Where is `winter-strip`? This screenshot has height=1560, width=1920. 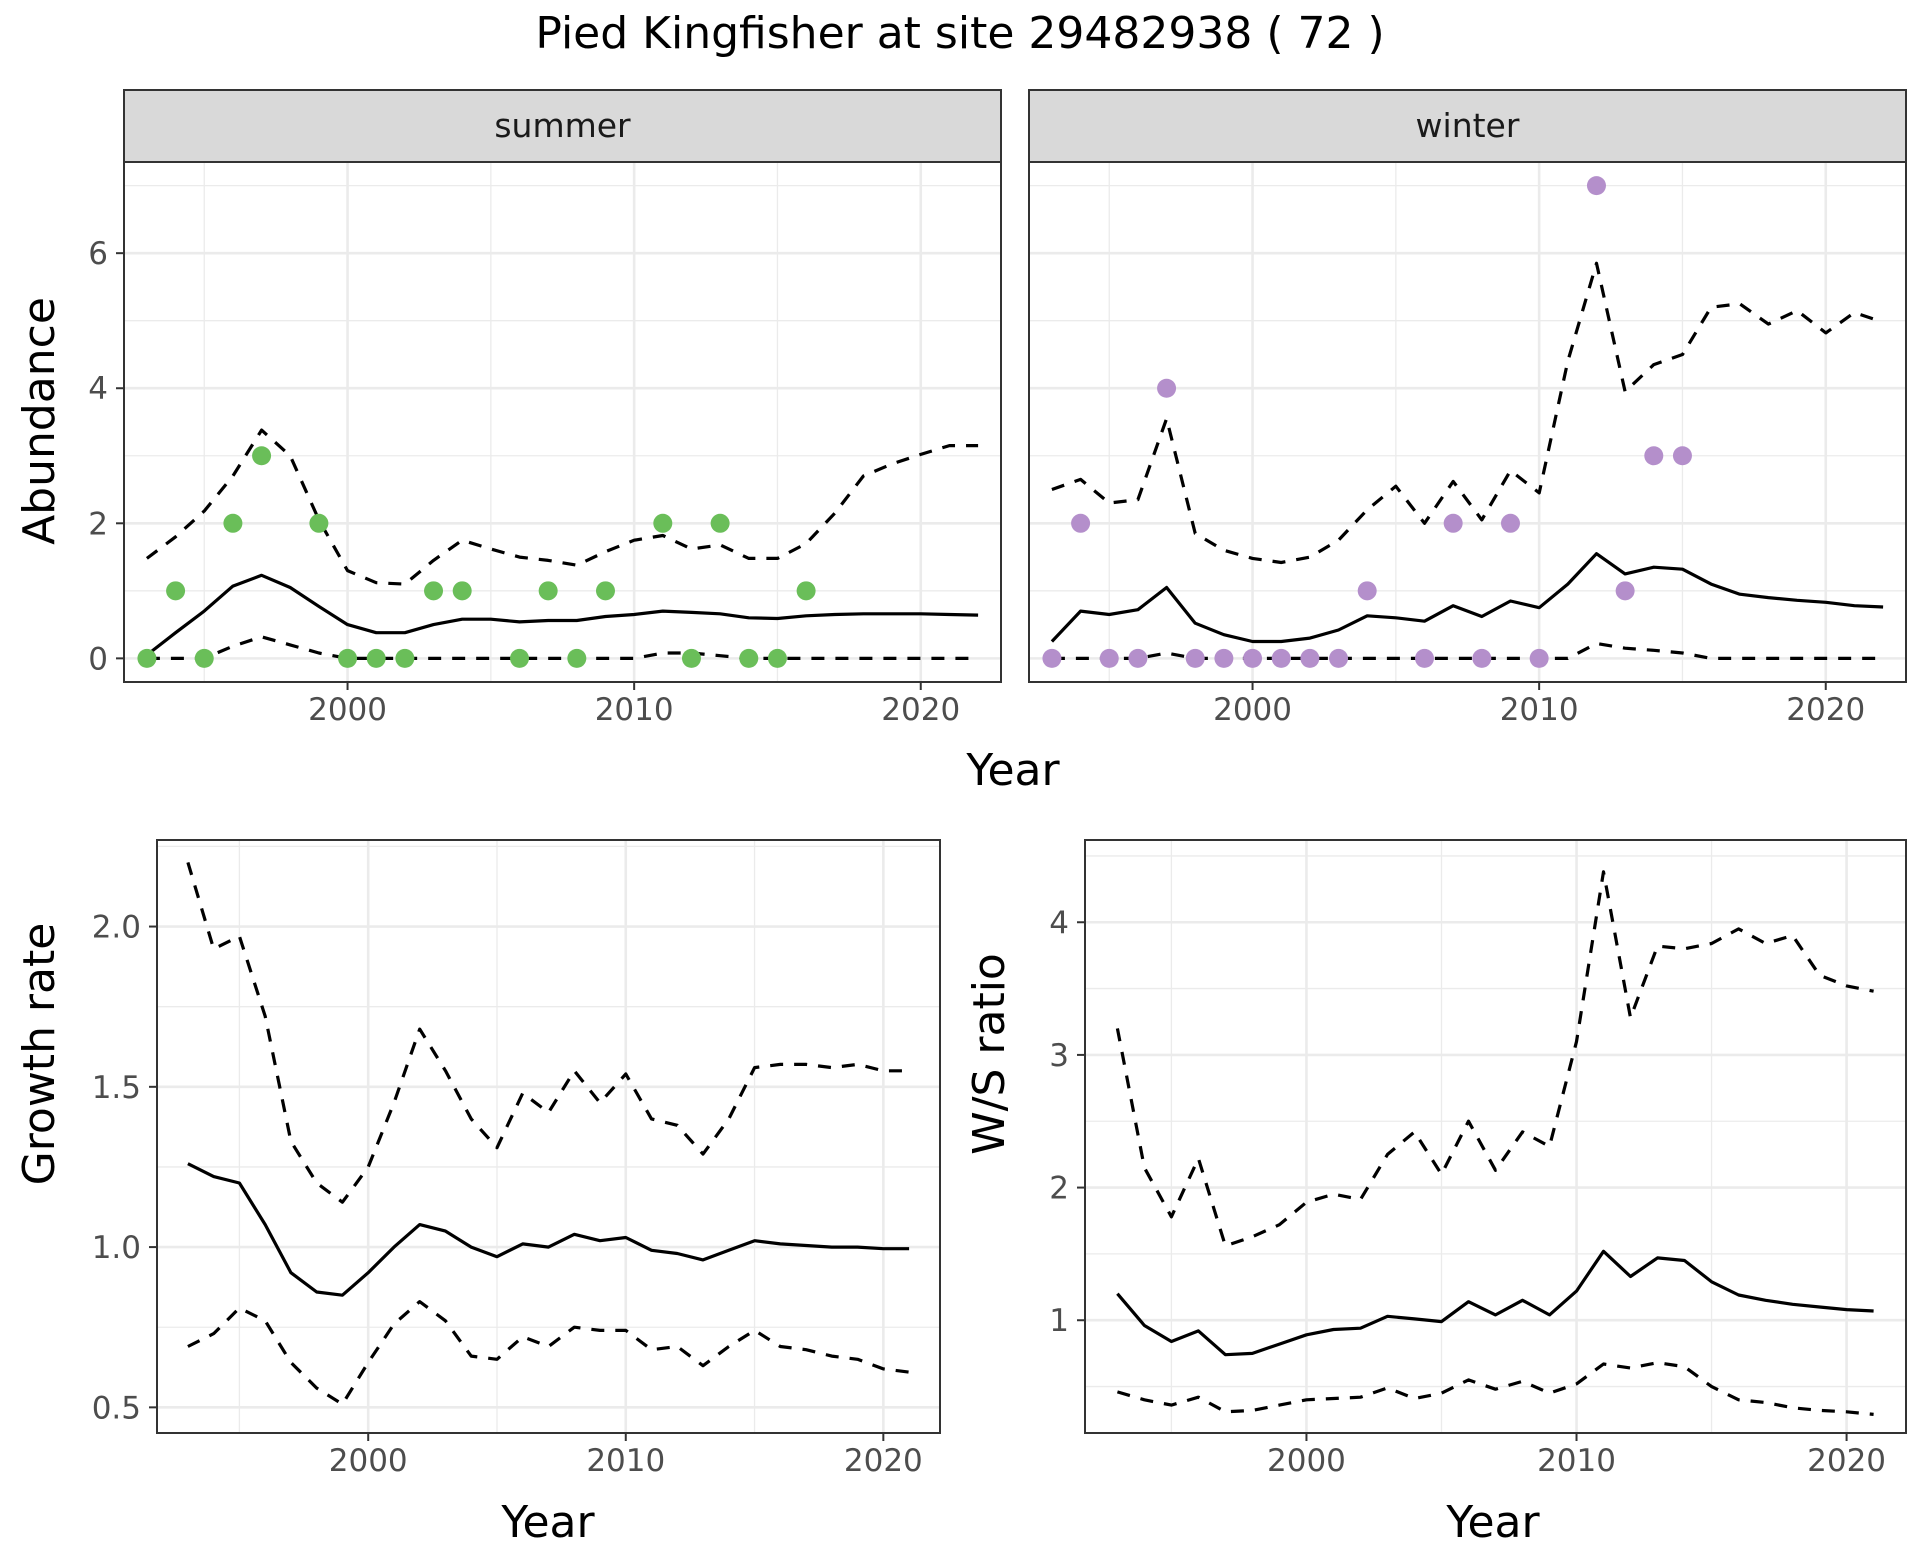
winter-strip is located at coordinates (1467, 126).